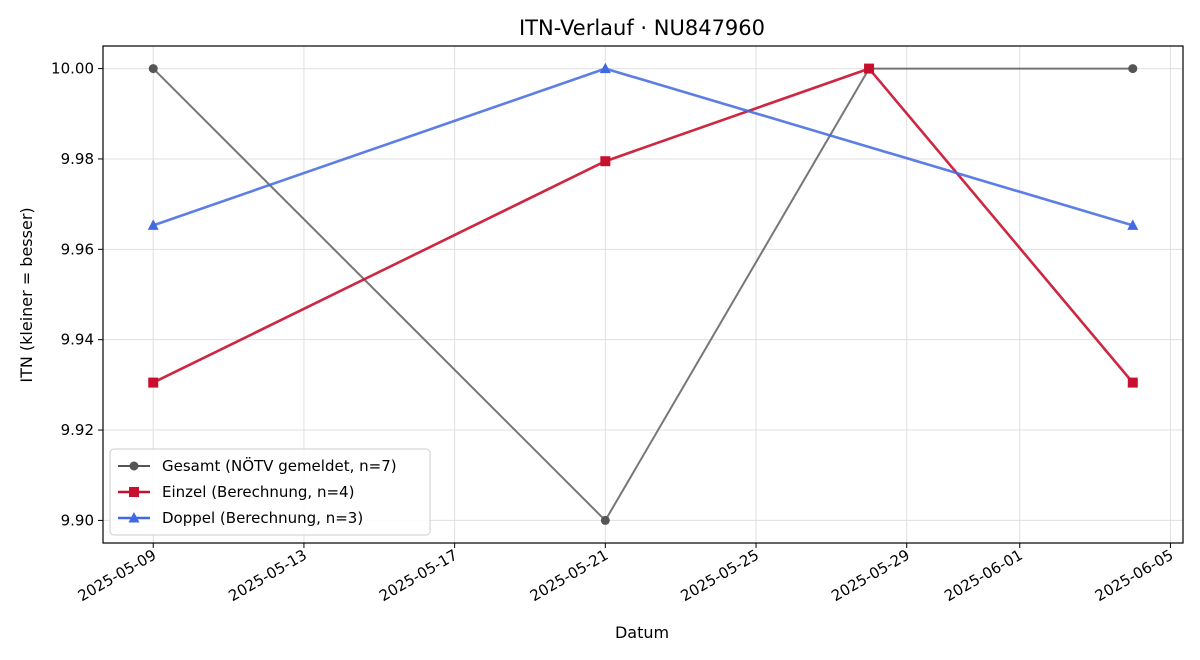  I want to click on legend-label: Einzel (Berechnung, n=4), so click(258, 492).